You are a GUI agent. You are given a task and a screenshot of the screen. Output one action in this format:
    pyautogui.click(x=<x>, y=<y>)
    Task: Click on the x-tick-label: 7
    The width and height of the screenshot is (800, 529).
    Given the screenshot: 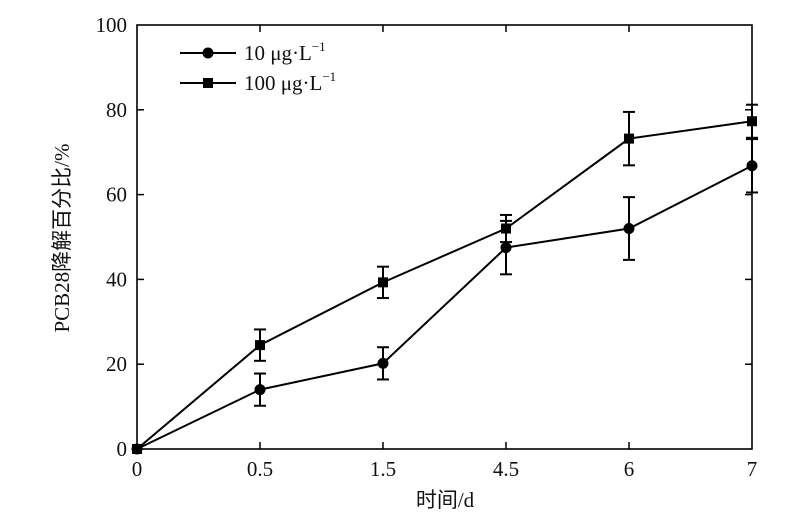 What is the action you would take?
    pyautogui.click(x=752, y=469)
    